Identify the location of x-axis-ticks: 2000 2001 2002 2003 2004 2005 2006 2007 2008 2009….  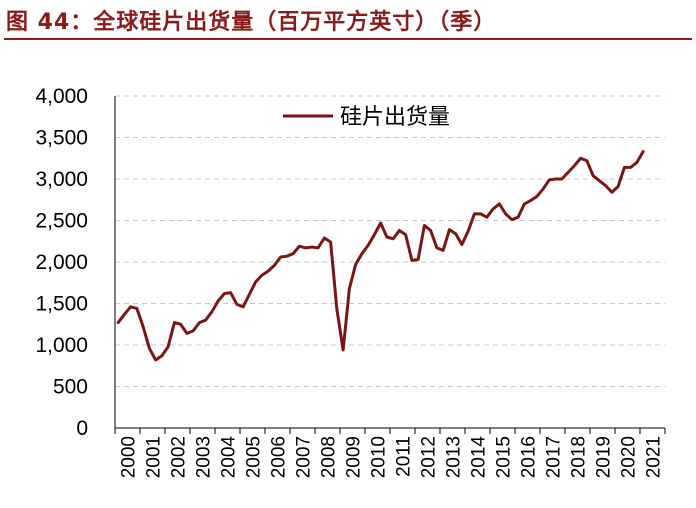
(392, 457).